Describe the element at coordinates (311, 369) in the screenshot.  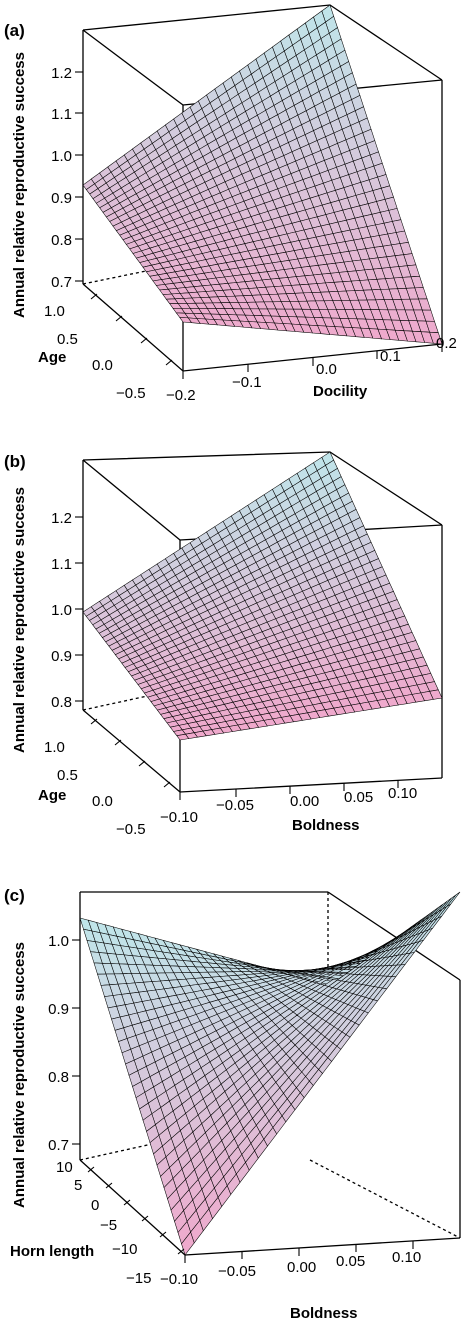
I see `panel-a-x-ticks: −0.2 −0.1 0.0 0.1 0.2` at that location.